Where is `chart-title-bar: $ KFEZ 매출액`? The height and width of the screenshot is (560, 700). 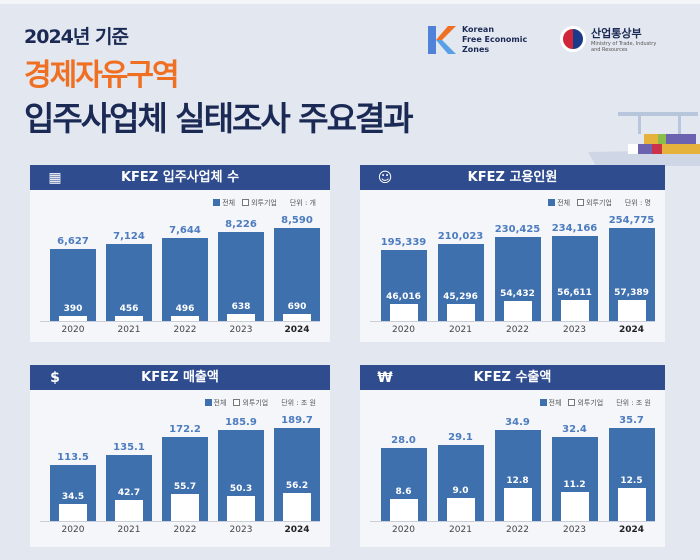
chart-title-bar: $ KFEZ 매출액 is located at coordinates (180, 377).